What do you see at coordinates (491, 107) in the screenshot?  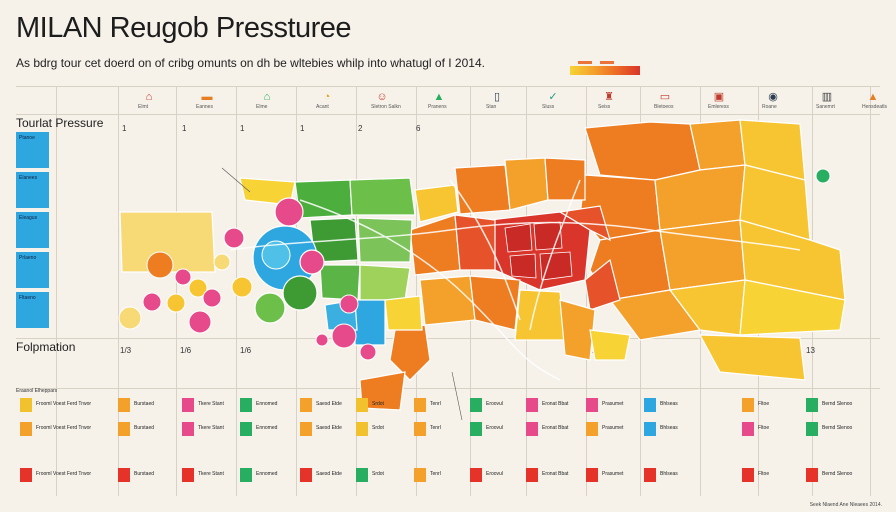 I see `icon-label: Stan` at bounding box center [491, 107].